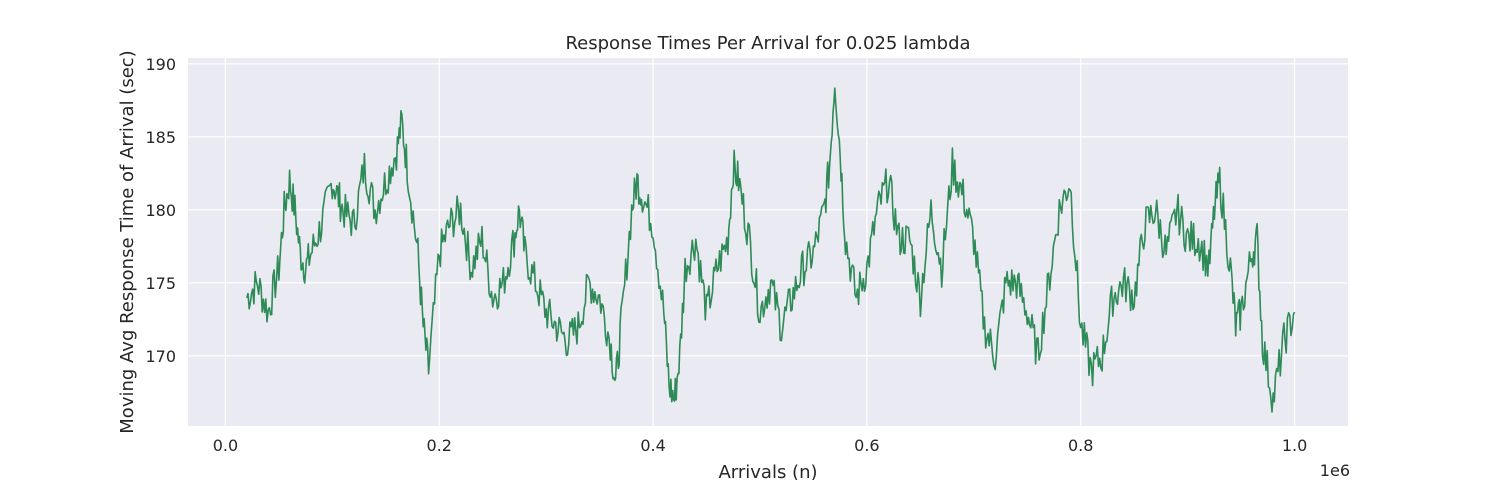 Image resolution: width=1500 pixels, height=484 pixels. I want to click on x-axis-offset-label: 1e6, so click(1335, 470).